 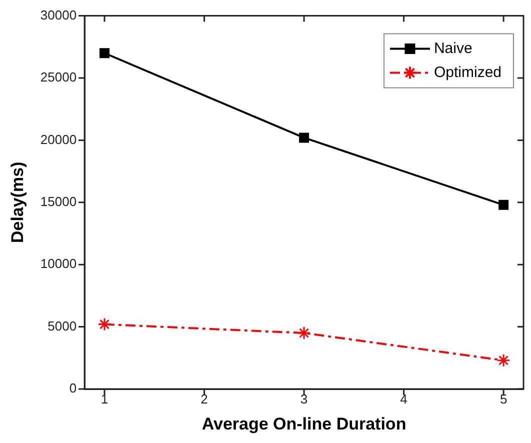 I want to click on legend-label: Naive, so click(x=453, y=48).